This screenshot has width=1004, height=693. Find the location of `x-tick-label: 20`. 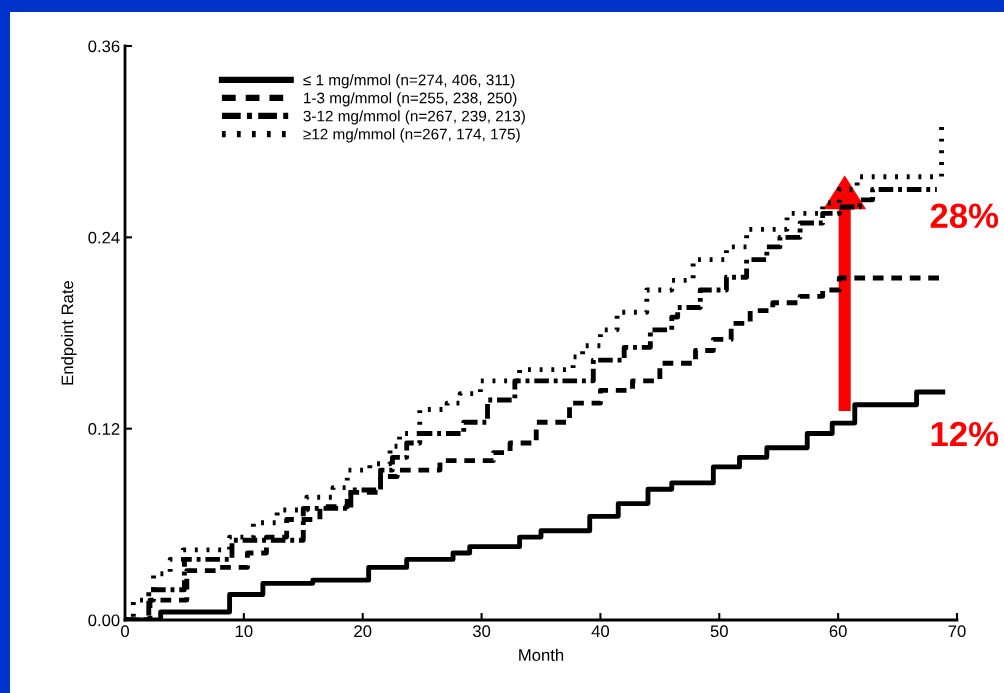

x-tick-label: 20 is located at coordinates (363, 631).